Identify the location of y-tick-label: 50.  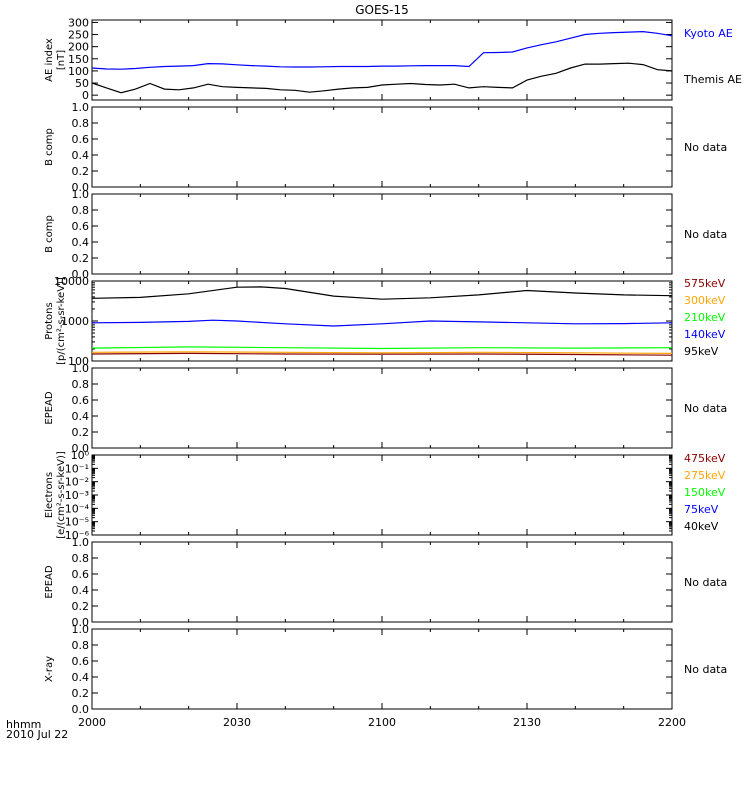
(82, 83).